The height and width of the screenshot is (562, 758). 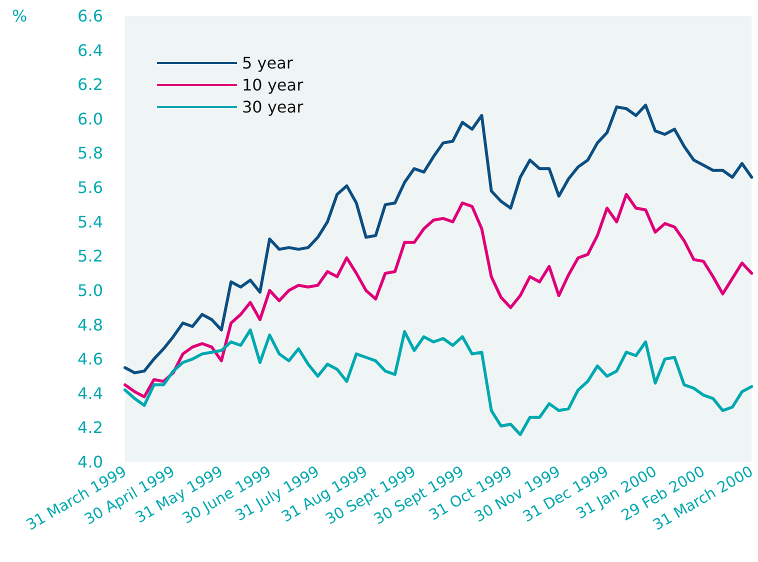 I want to click on y-tick-label: 4.8, so click(x=90, y=324).